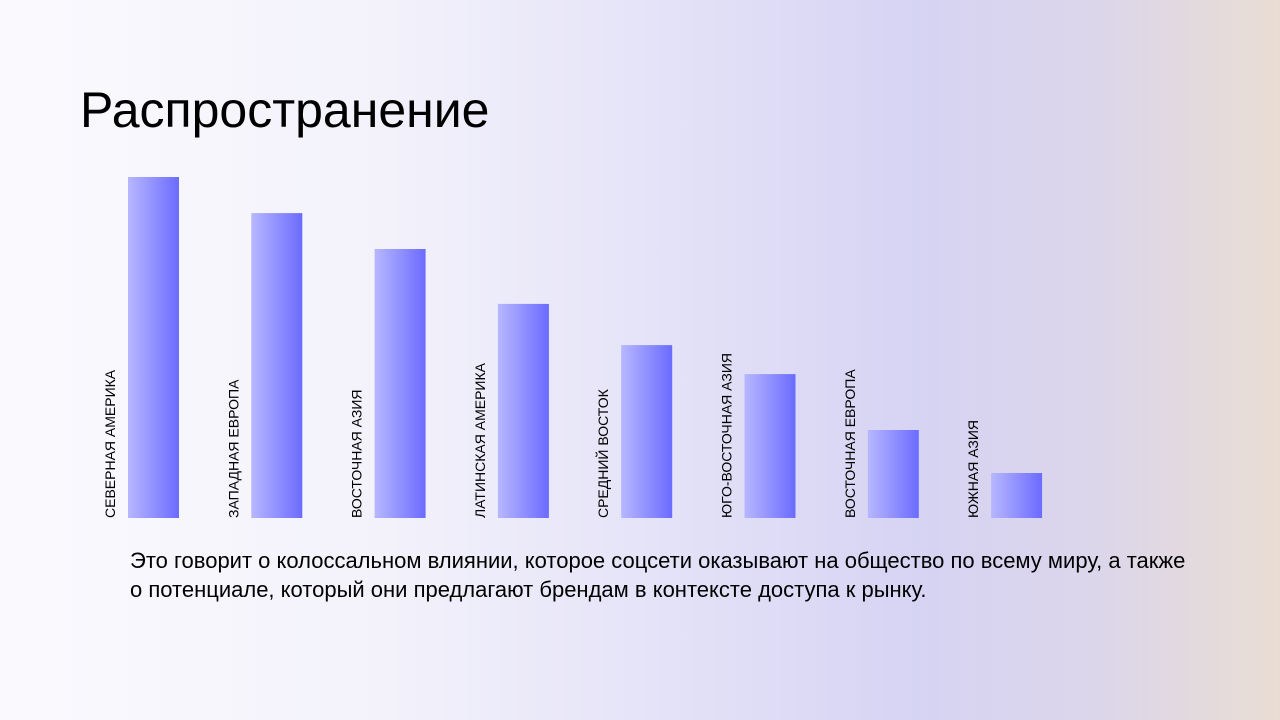 Image resolution: width=1280 pixels, height=720 pixels. What do you see at coordinates (850, 443) in the screenshot?
I see `category-label-7: ВОСТОЧНАЯ ЕВРОПА` at bounding box center [850, 443].